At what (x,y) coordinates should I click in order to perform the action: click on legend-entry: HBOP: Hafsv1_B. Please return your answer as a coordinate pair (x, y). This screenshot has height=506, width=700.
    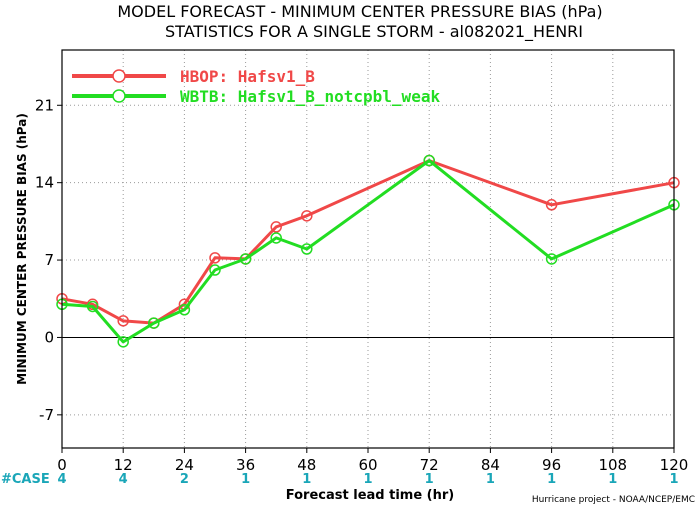
    Looking at the image, I should click on (247, 76).